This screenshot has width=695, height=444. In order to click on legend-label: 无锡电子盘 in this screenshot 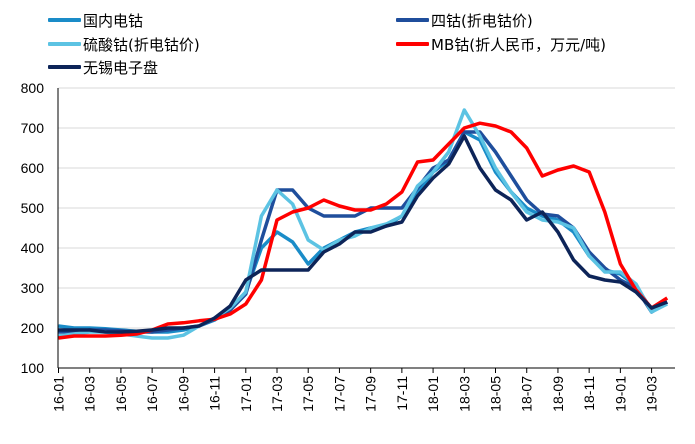, I will do `click(121, 67)`.